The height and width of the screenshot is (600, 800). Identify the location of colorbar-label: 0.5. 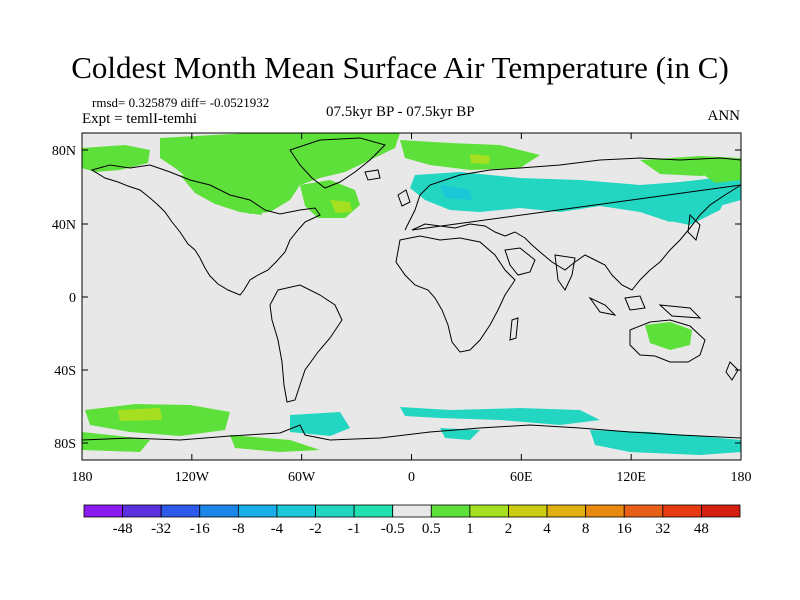
(431, 529).